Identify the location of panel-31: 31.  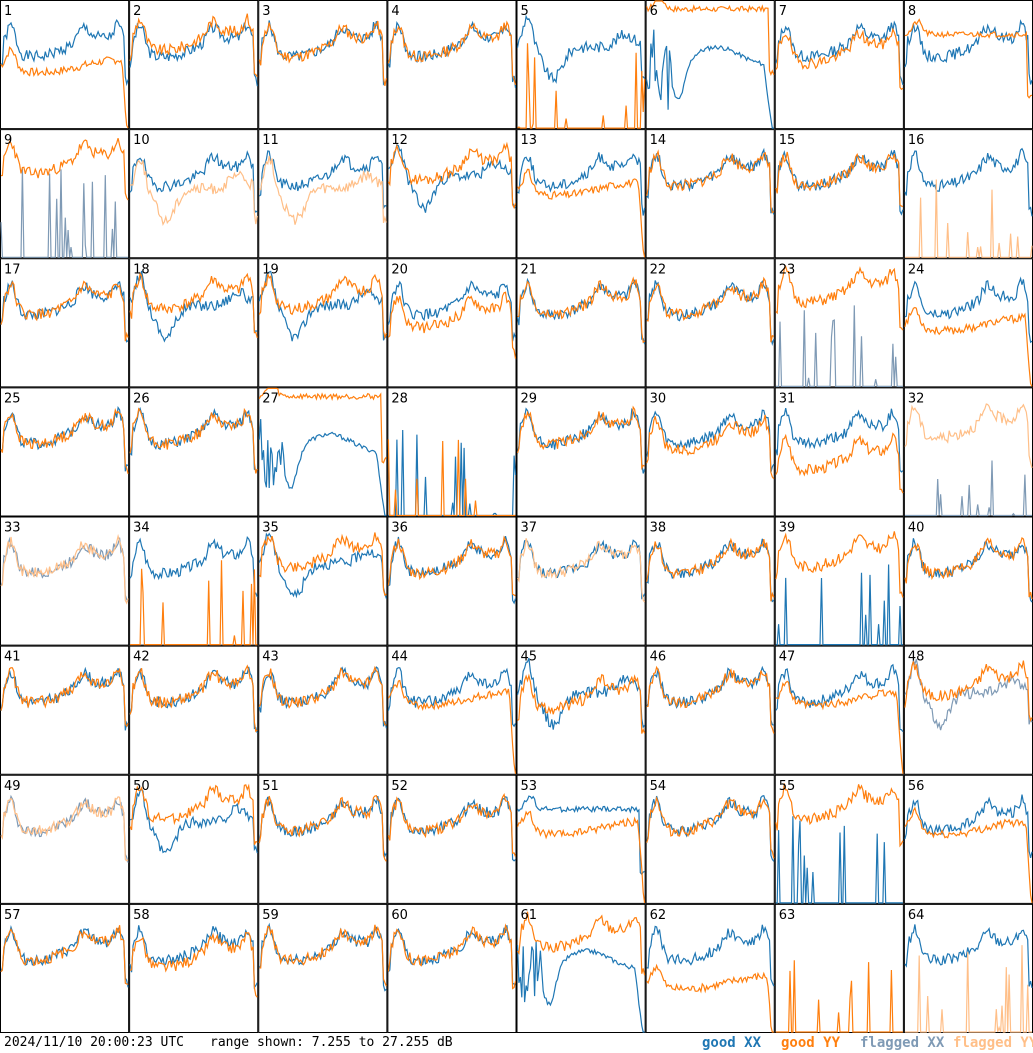
(839, 452).